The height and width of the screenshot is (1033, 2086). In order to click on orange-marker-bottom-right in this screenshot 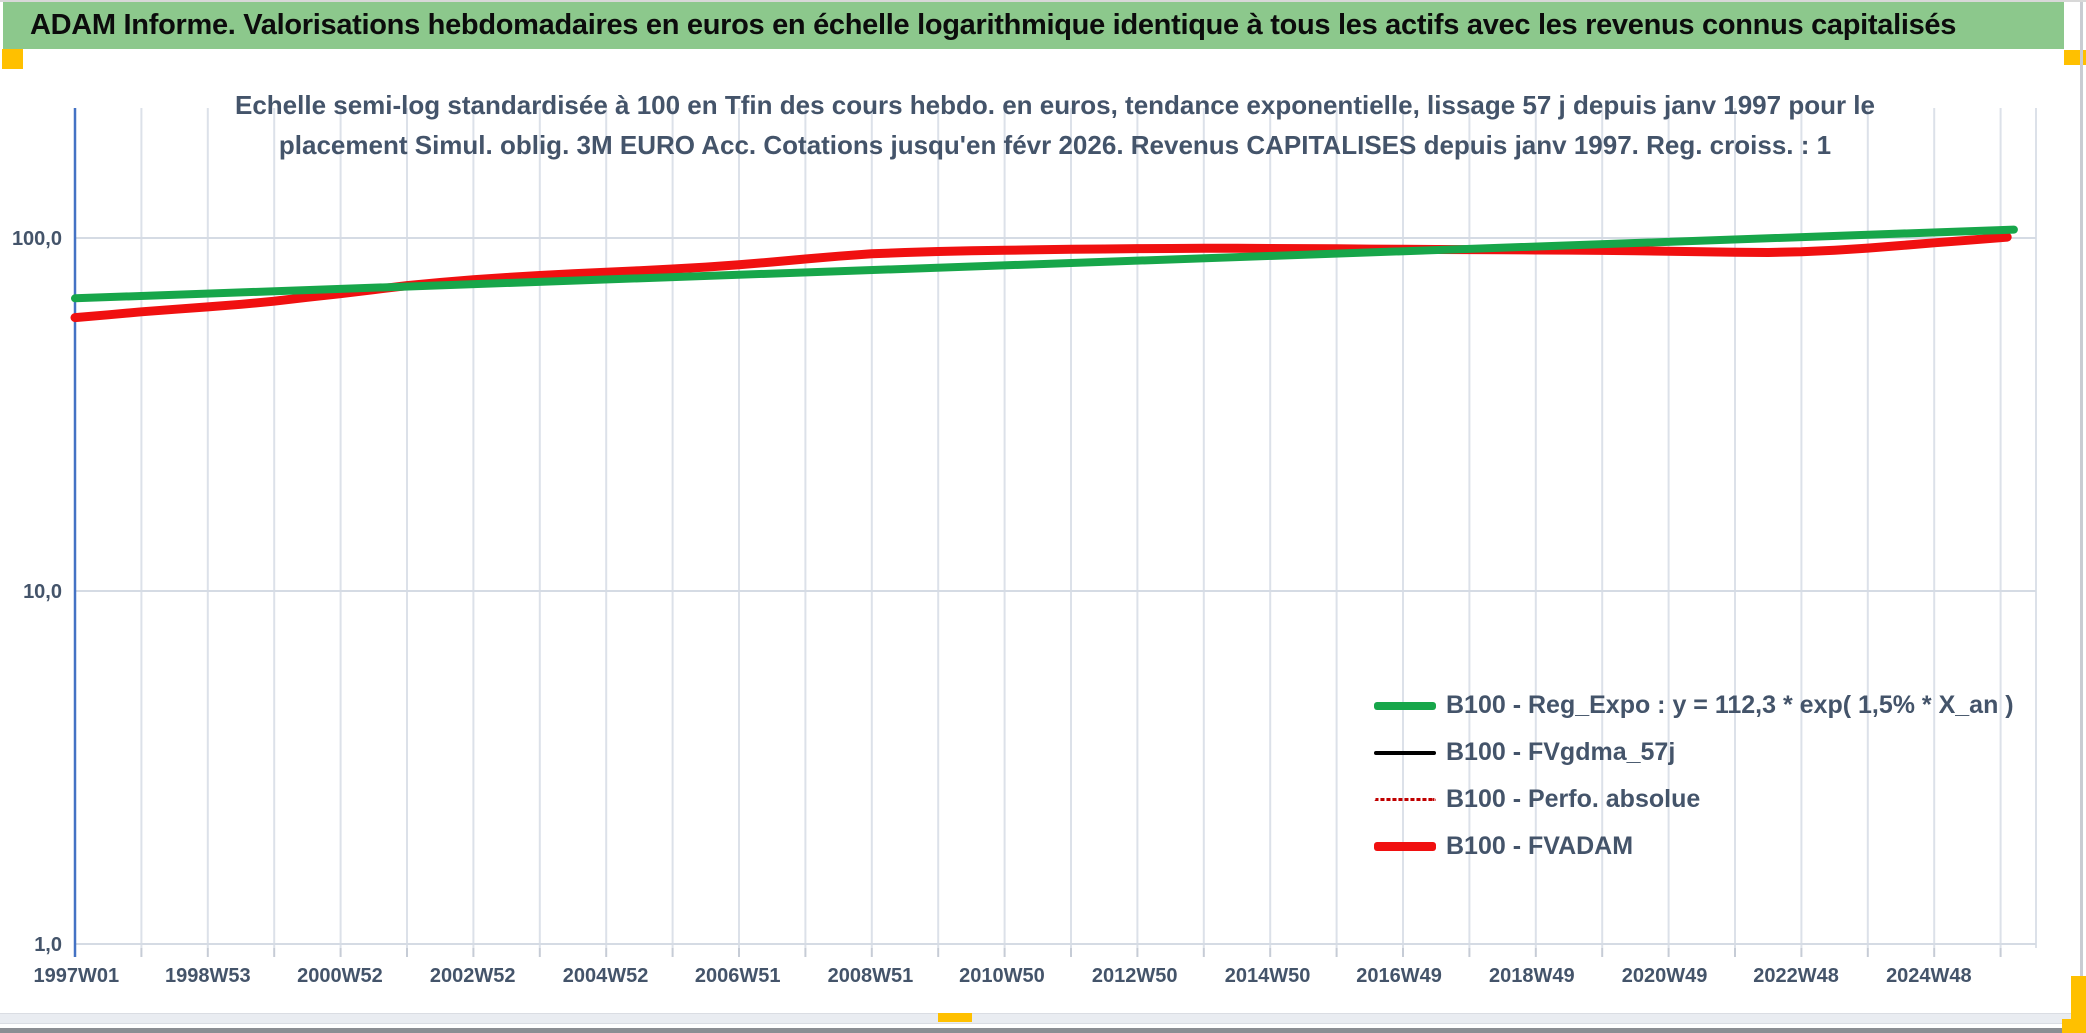, I will do `click(2074, 1026)`.